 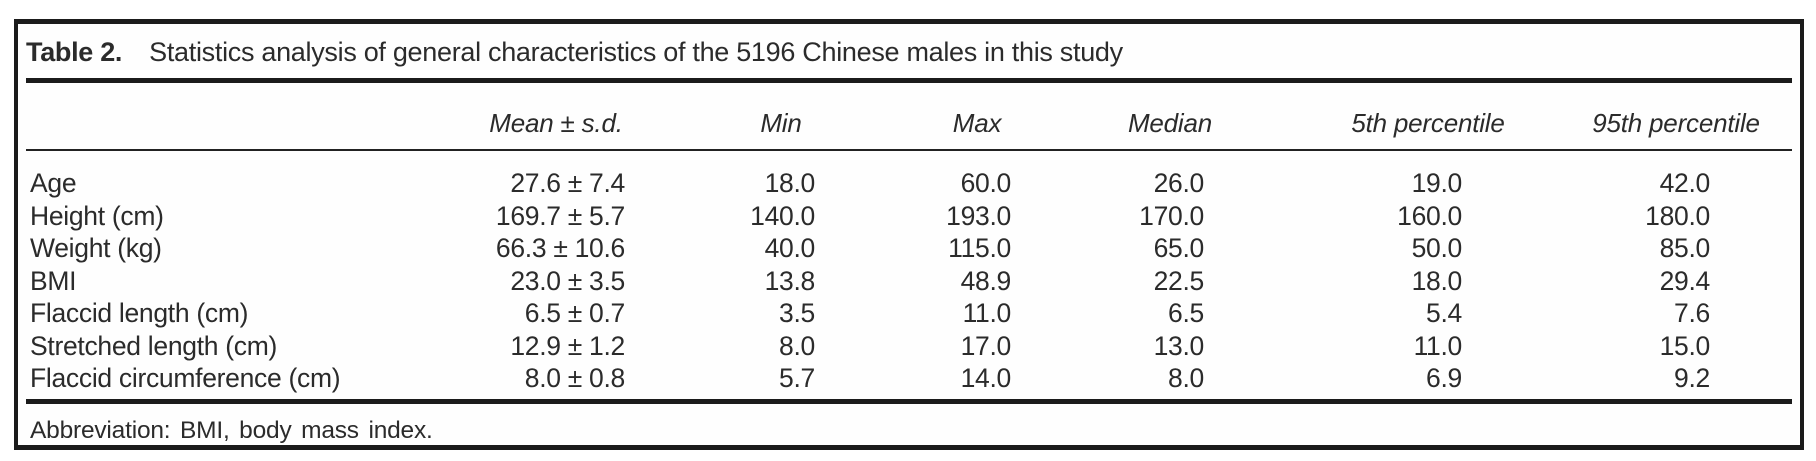 What do you see at coordinates (560, 248) in the screenshot?
I see `cell-value: 66.3 ± 10.6` at bounding box center [560, 248].